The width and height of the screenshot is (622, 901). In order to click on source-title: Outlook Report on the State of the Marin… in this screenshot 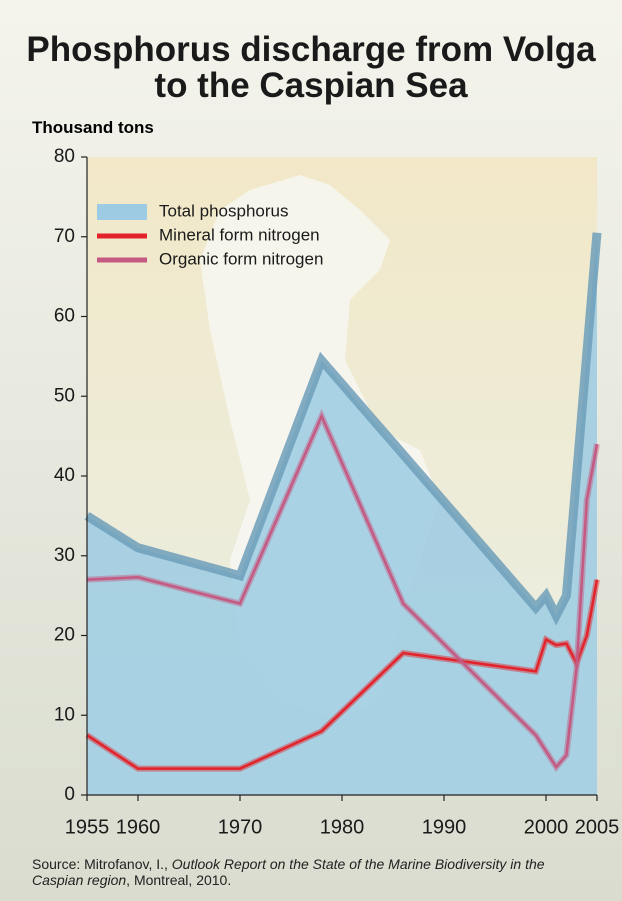, I will do `click(288, 872)`.